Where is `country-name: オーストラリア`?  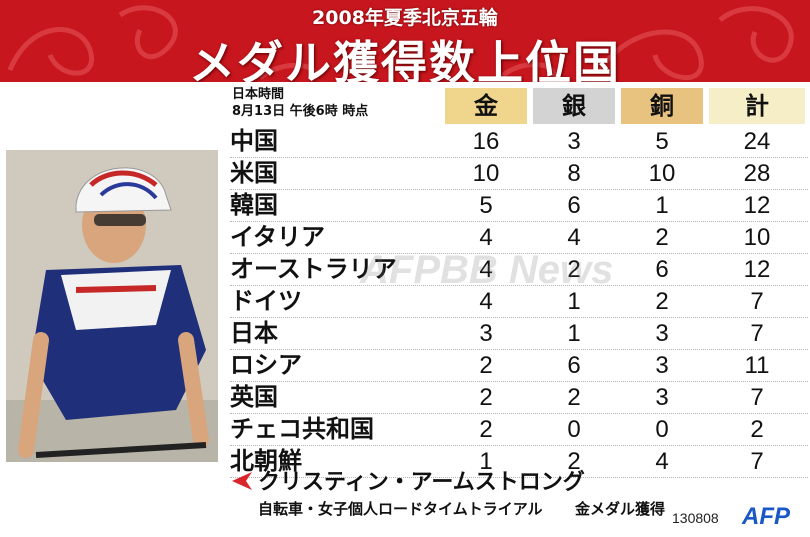
country-name: オーストラリア is located at coordinates (313, 269).